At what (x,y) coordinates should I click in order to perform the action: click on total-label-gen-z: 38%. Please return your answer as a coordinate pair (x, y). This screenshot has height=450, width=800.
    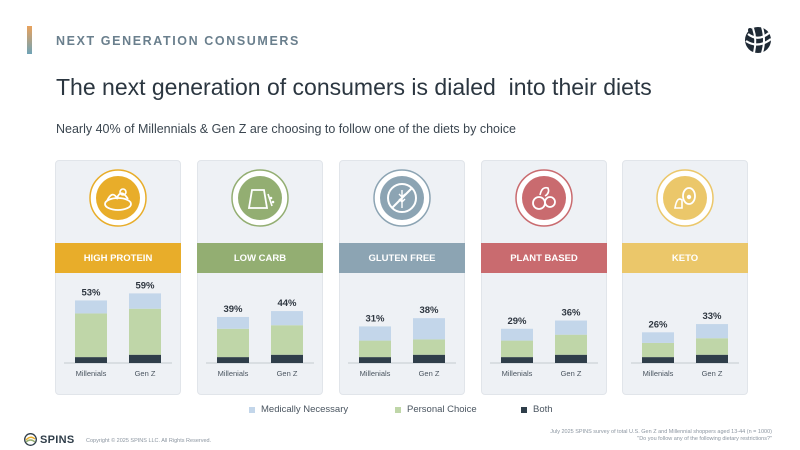
    Looking at the image, I should click on (429, 310).